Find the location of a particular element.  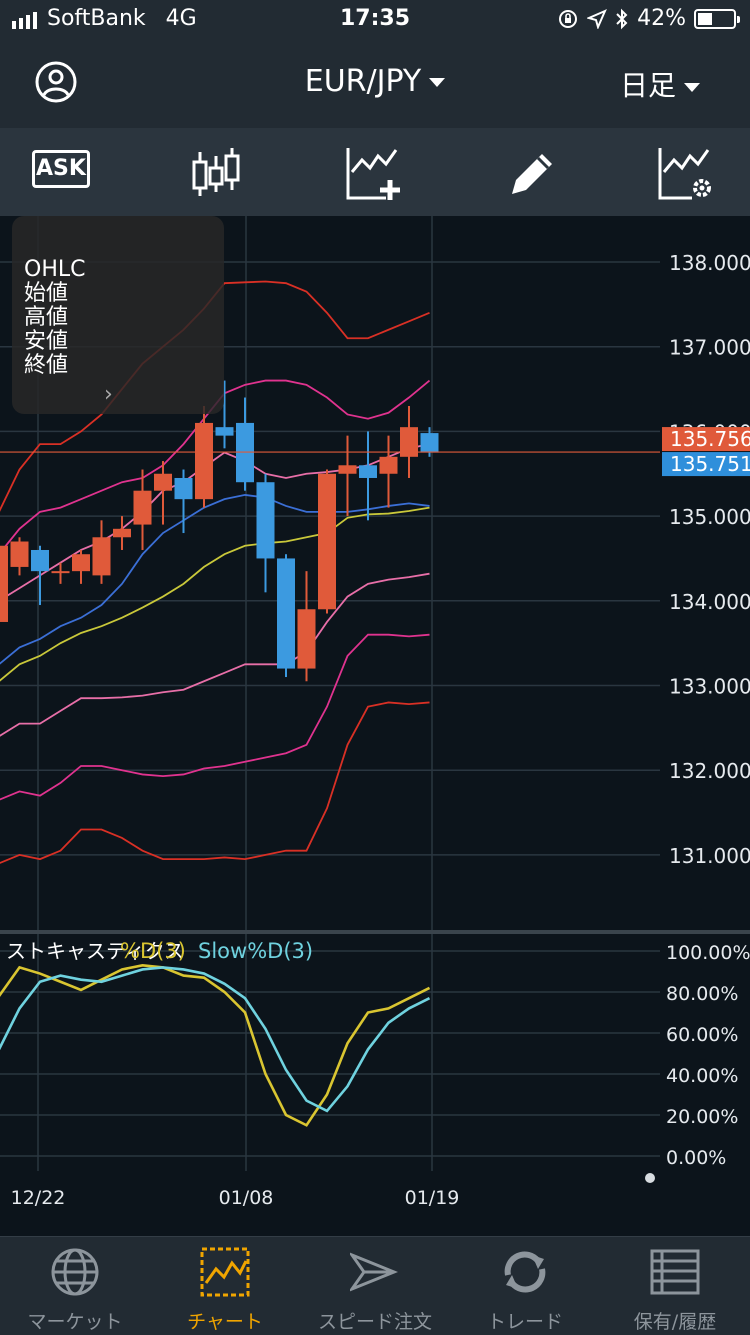

ohlc-high-label: 高値 is located at coordinates (46, 317).